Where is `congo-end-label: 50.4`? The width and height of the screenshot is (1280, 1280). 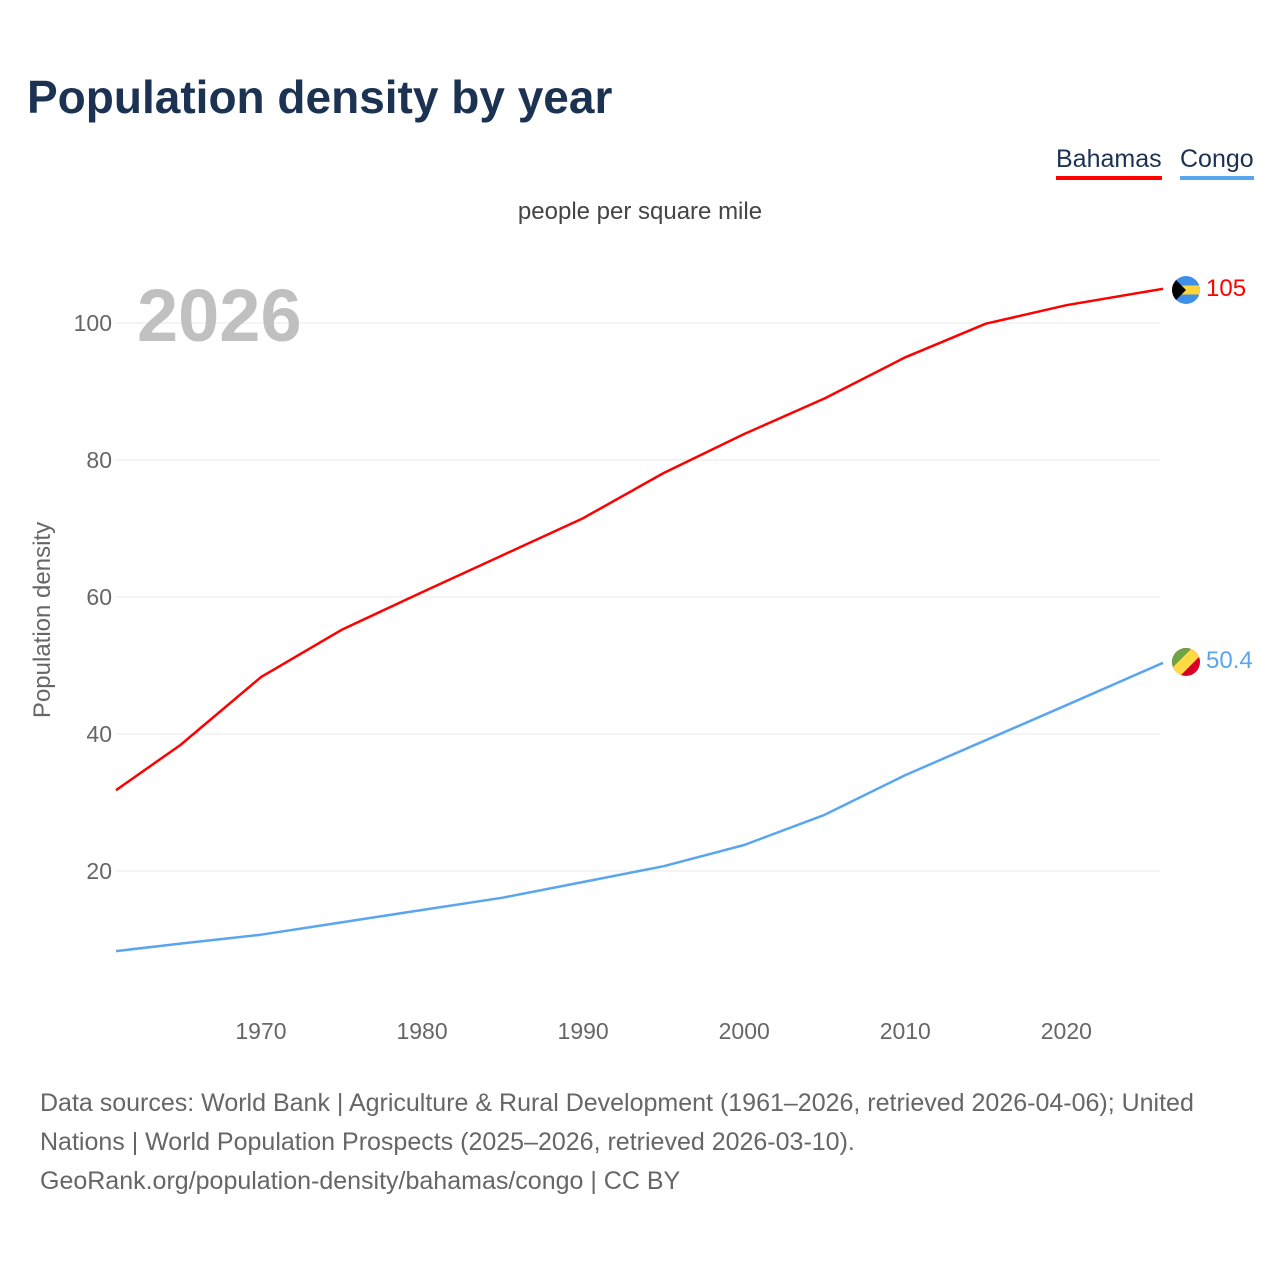
congo-end-label: 50.4 is located at coordinates (1229, 660).